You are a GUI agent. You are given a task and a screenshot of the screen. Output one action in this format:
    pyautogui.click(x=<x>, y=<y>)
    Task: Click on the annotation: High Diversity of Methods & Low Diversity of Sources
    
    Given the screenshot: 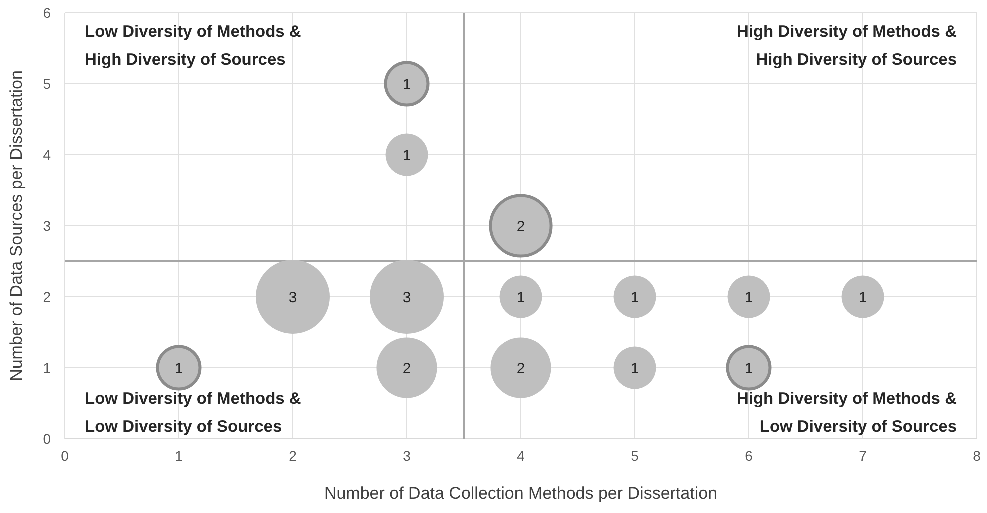 What is the action you would take?
    pyautogui.click(x=847, y=413)
    